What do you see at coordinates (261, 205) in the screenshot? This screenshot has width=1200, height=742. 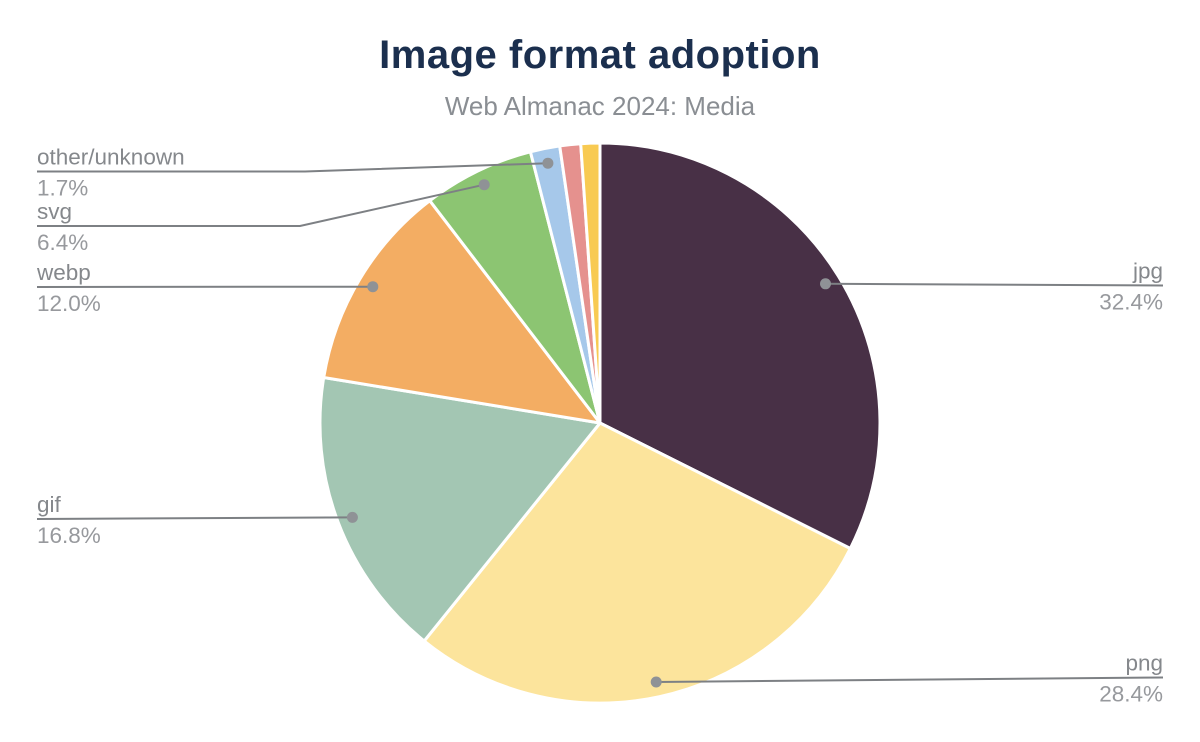 I see `callout-line-svg` at bounding box center [261, 205].